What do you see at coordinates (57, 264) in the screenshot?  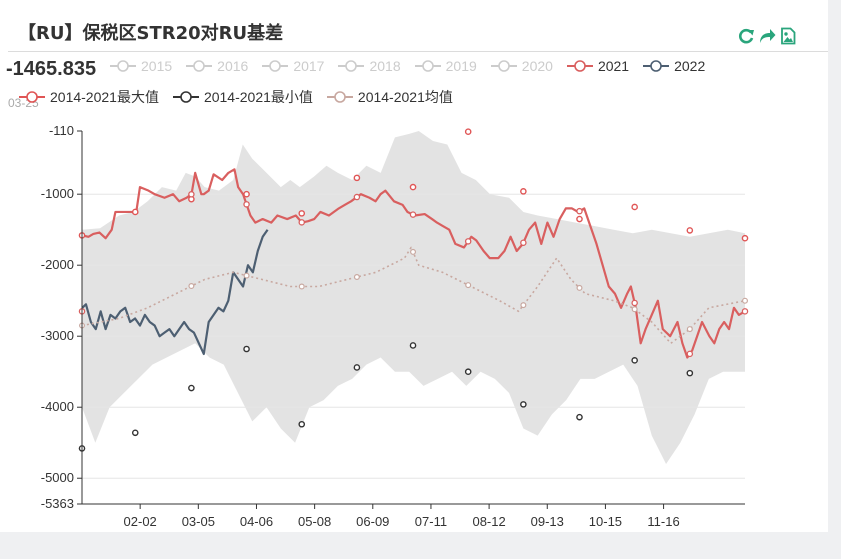 I see `y-tick-label: -2000` at bounding box center [57, 264].